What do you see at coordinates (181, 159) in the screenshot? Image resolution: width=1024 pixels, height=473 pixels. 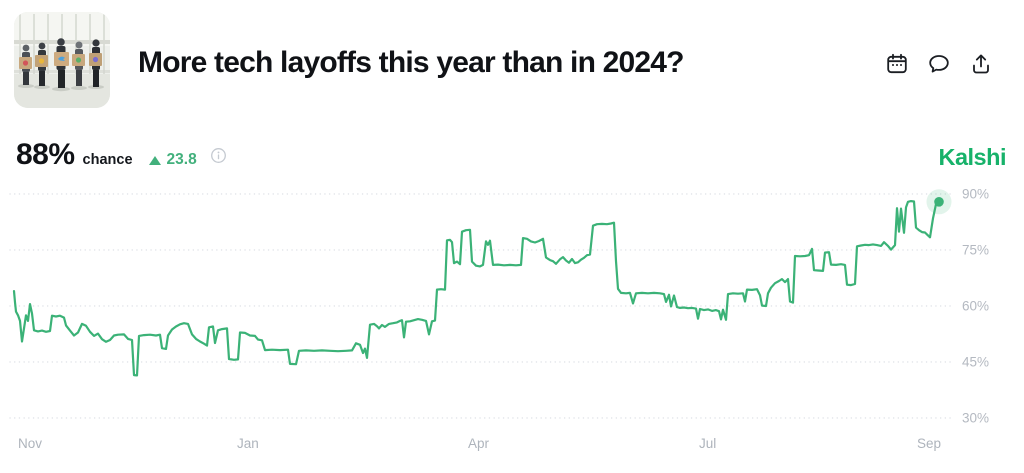 I see `delta-value: 23.8` at bounding box center [181, 159].